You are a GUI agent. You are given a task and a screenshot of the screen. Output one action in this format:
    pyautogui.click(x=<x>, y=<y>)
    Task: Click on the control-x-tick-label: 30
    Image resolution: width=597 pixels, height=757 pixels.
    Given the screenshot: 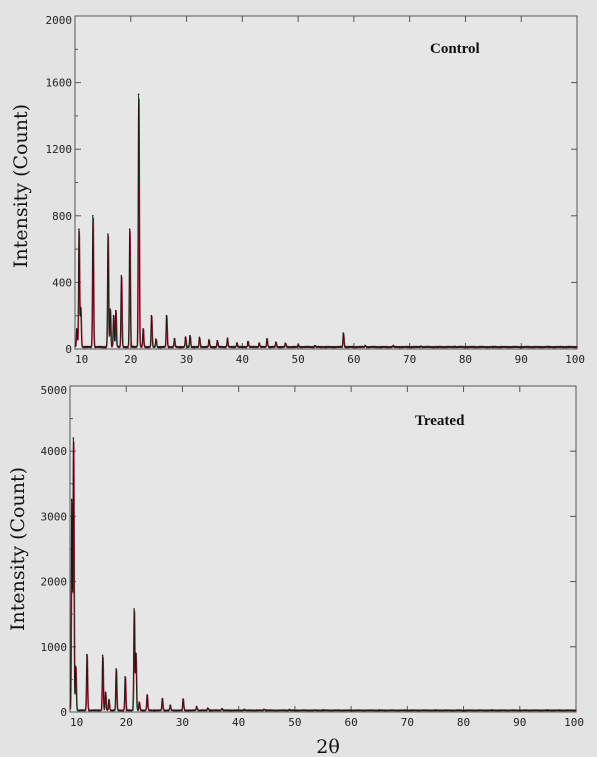 What is the action you would take?
    pyautogui.click(x=186, y=359)
    